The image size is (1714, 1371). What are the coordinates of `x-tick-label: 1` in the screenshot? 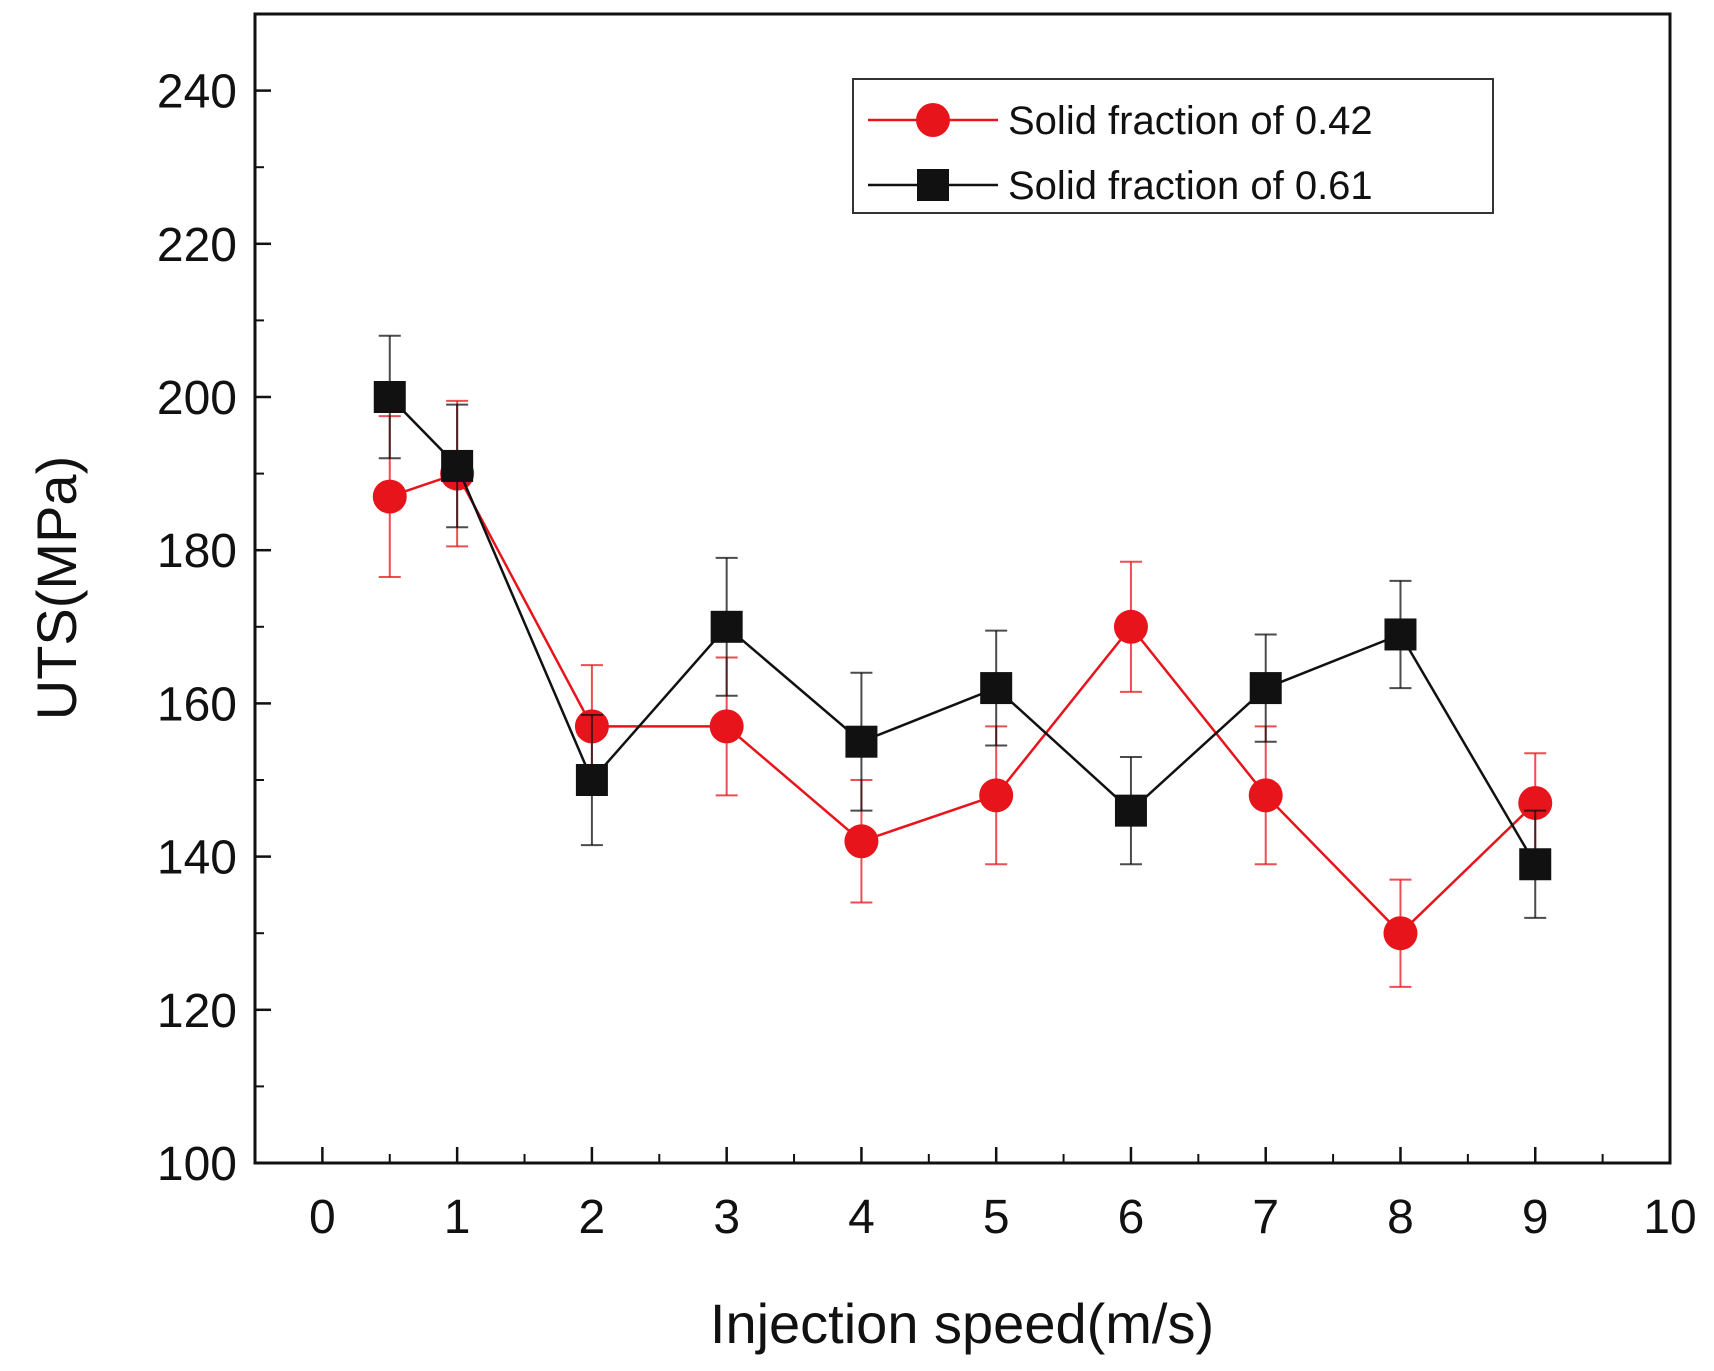 It's located at (457, 1217).